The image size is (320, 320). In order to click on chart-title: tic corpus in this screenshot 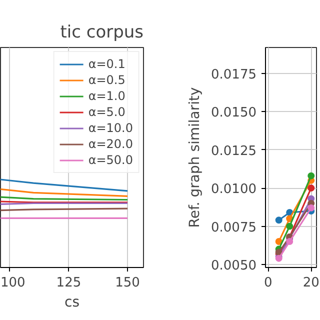, I will do `click(102, 32)`.